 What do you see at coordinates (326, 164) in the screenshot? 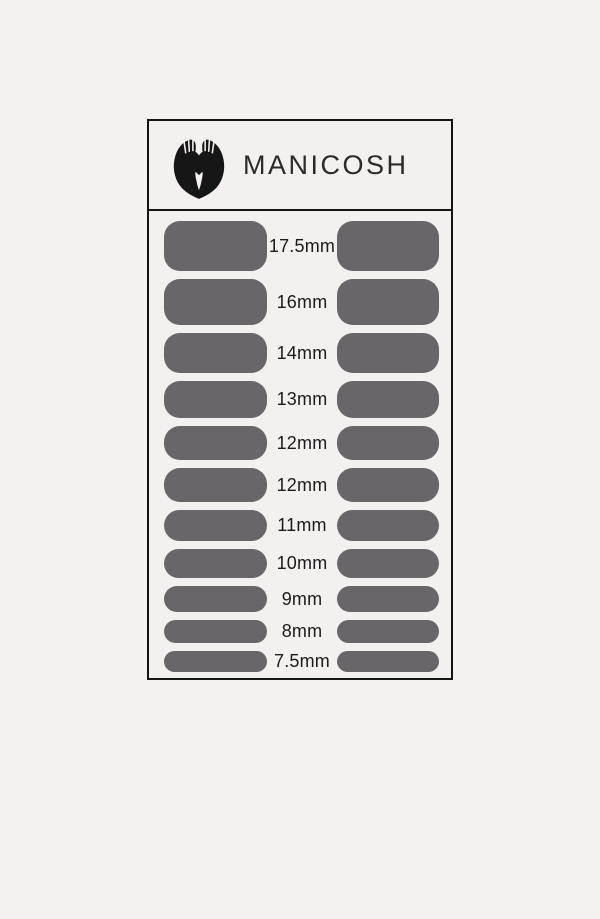
I see `brand-name: MANICOSH` at bounding box center [326, 164].